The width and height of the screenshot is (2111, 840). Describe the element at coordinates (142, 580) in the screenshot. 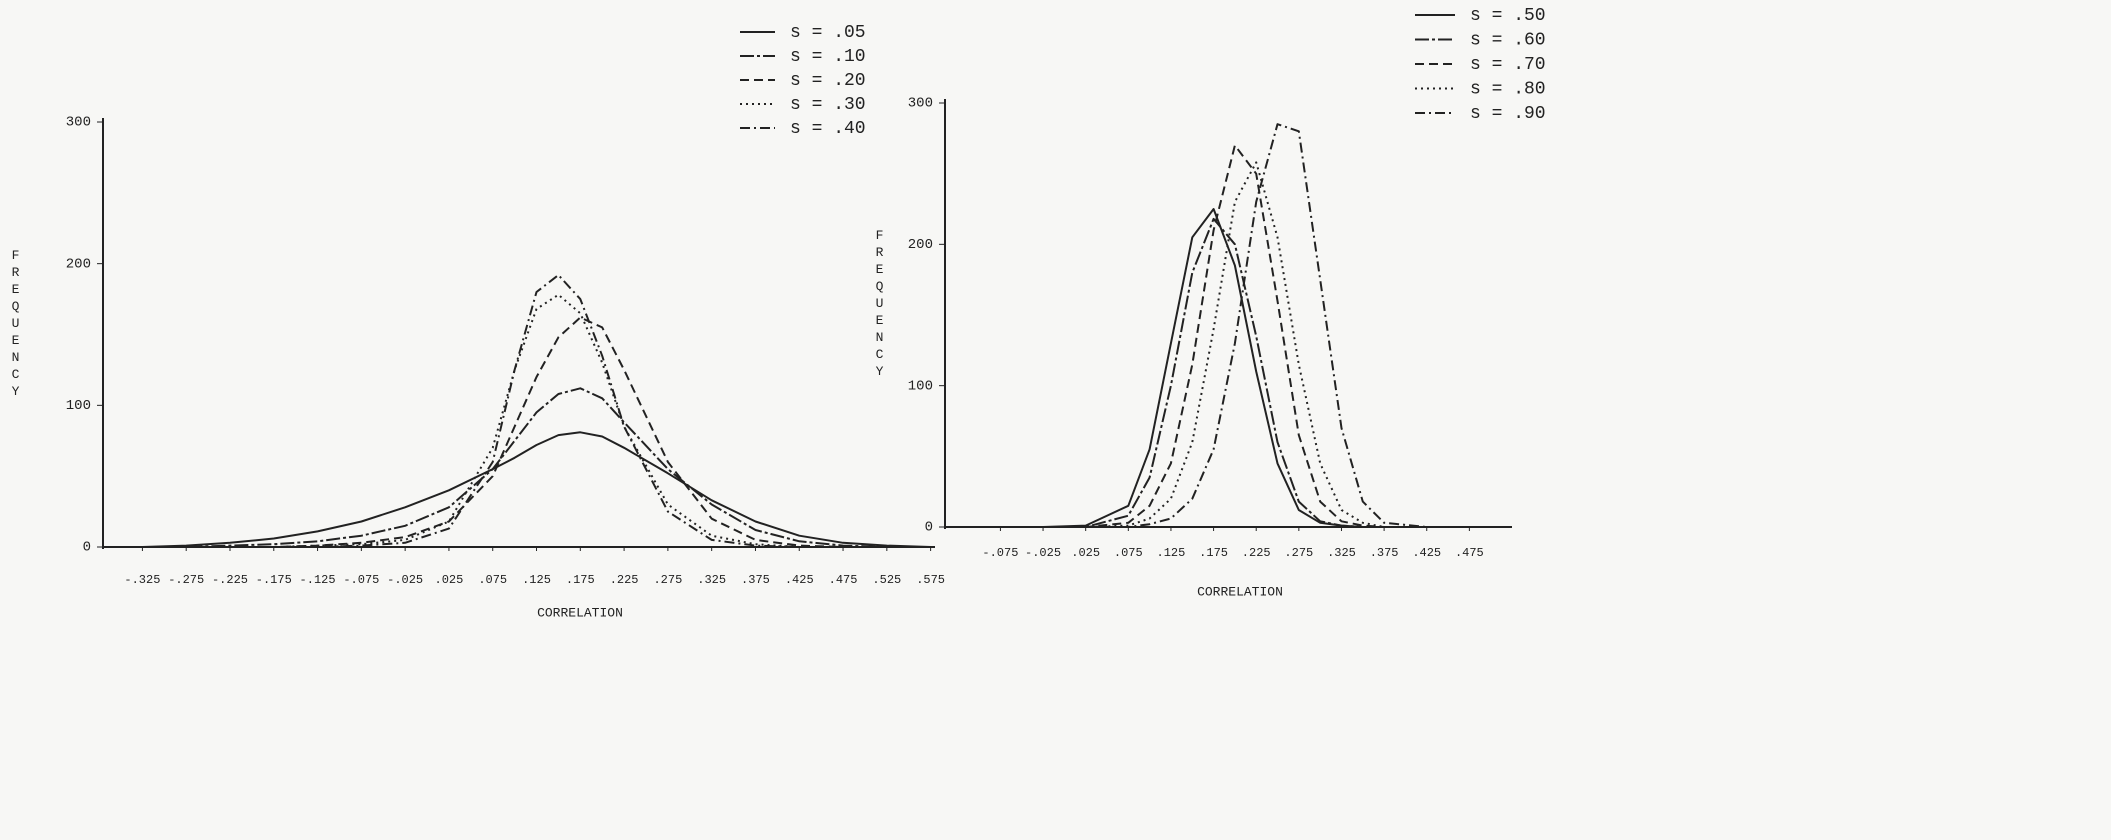

I see `x-tick-label: -.325` at that location.